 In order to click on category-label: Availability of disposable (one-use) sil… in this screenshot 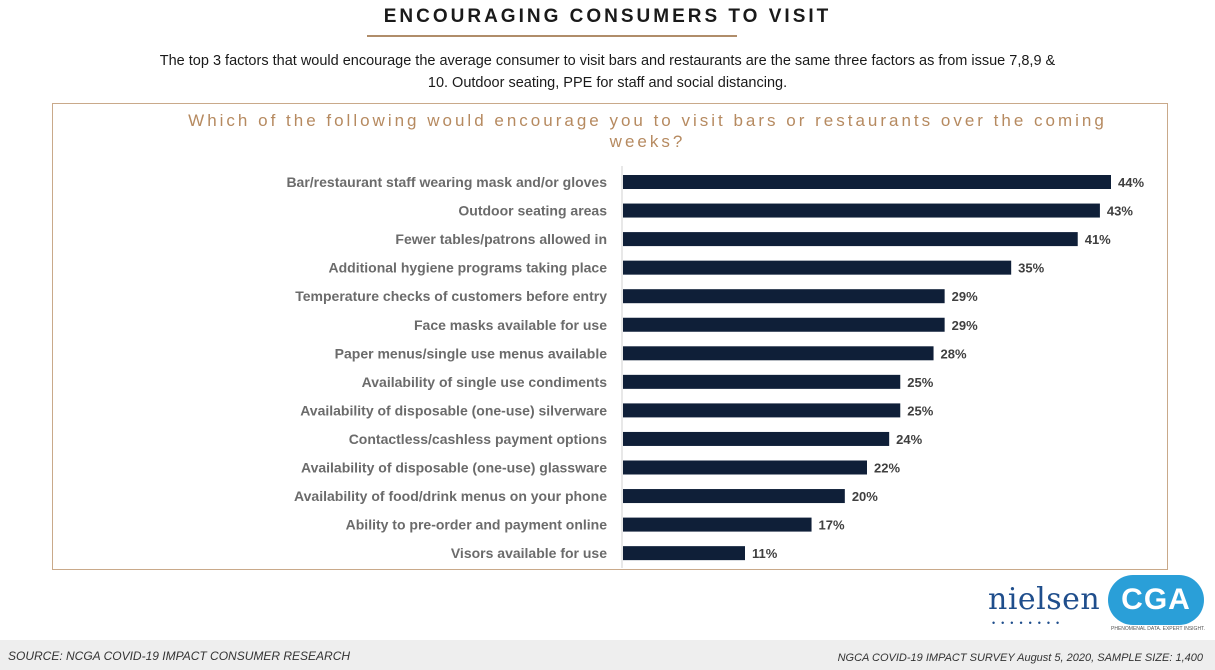, I will do `click(453, 410)`.